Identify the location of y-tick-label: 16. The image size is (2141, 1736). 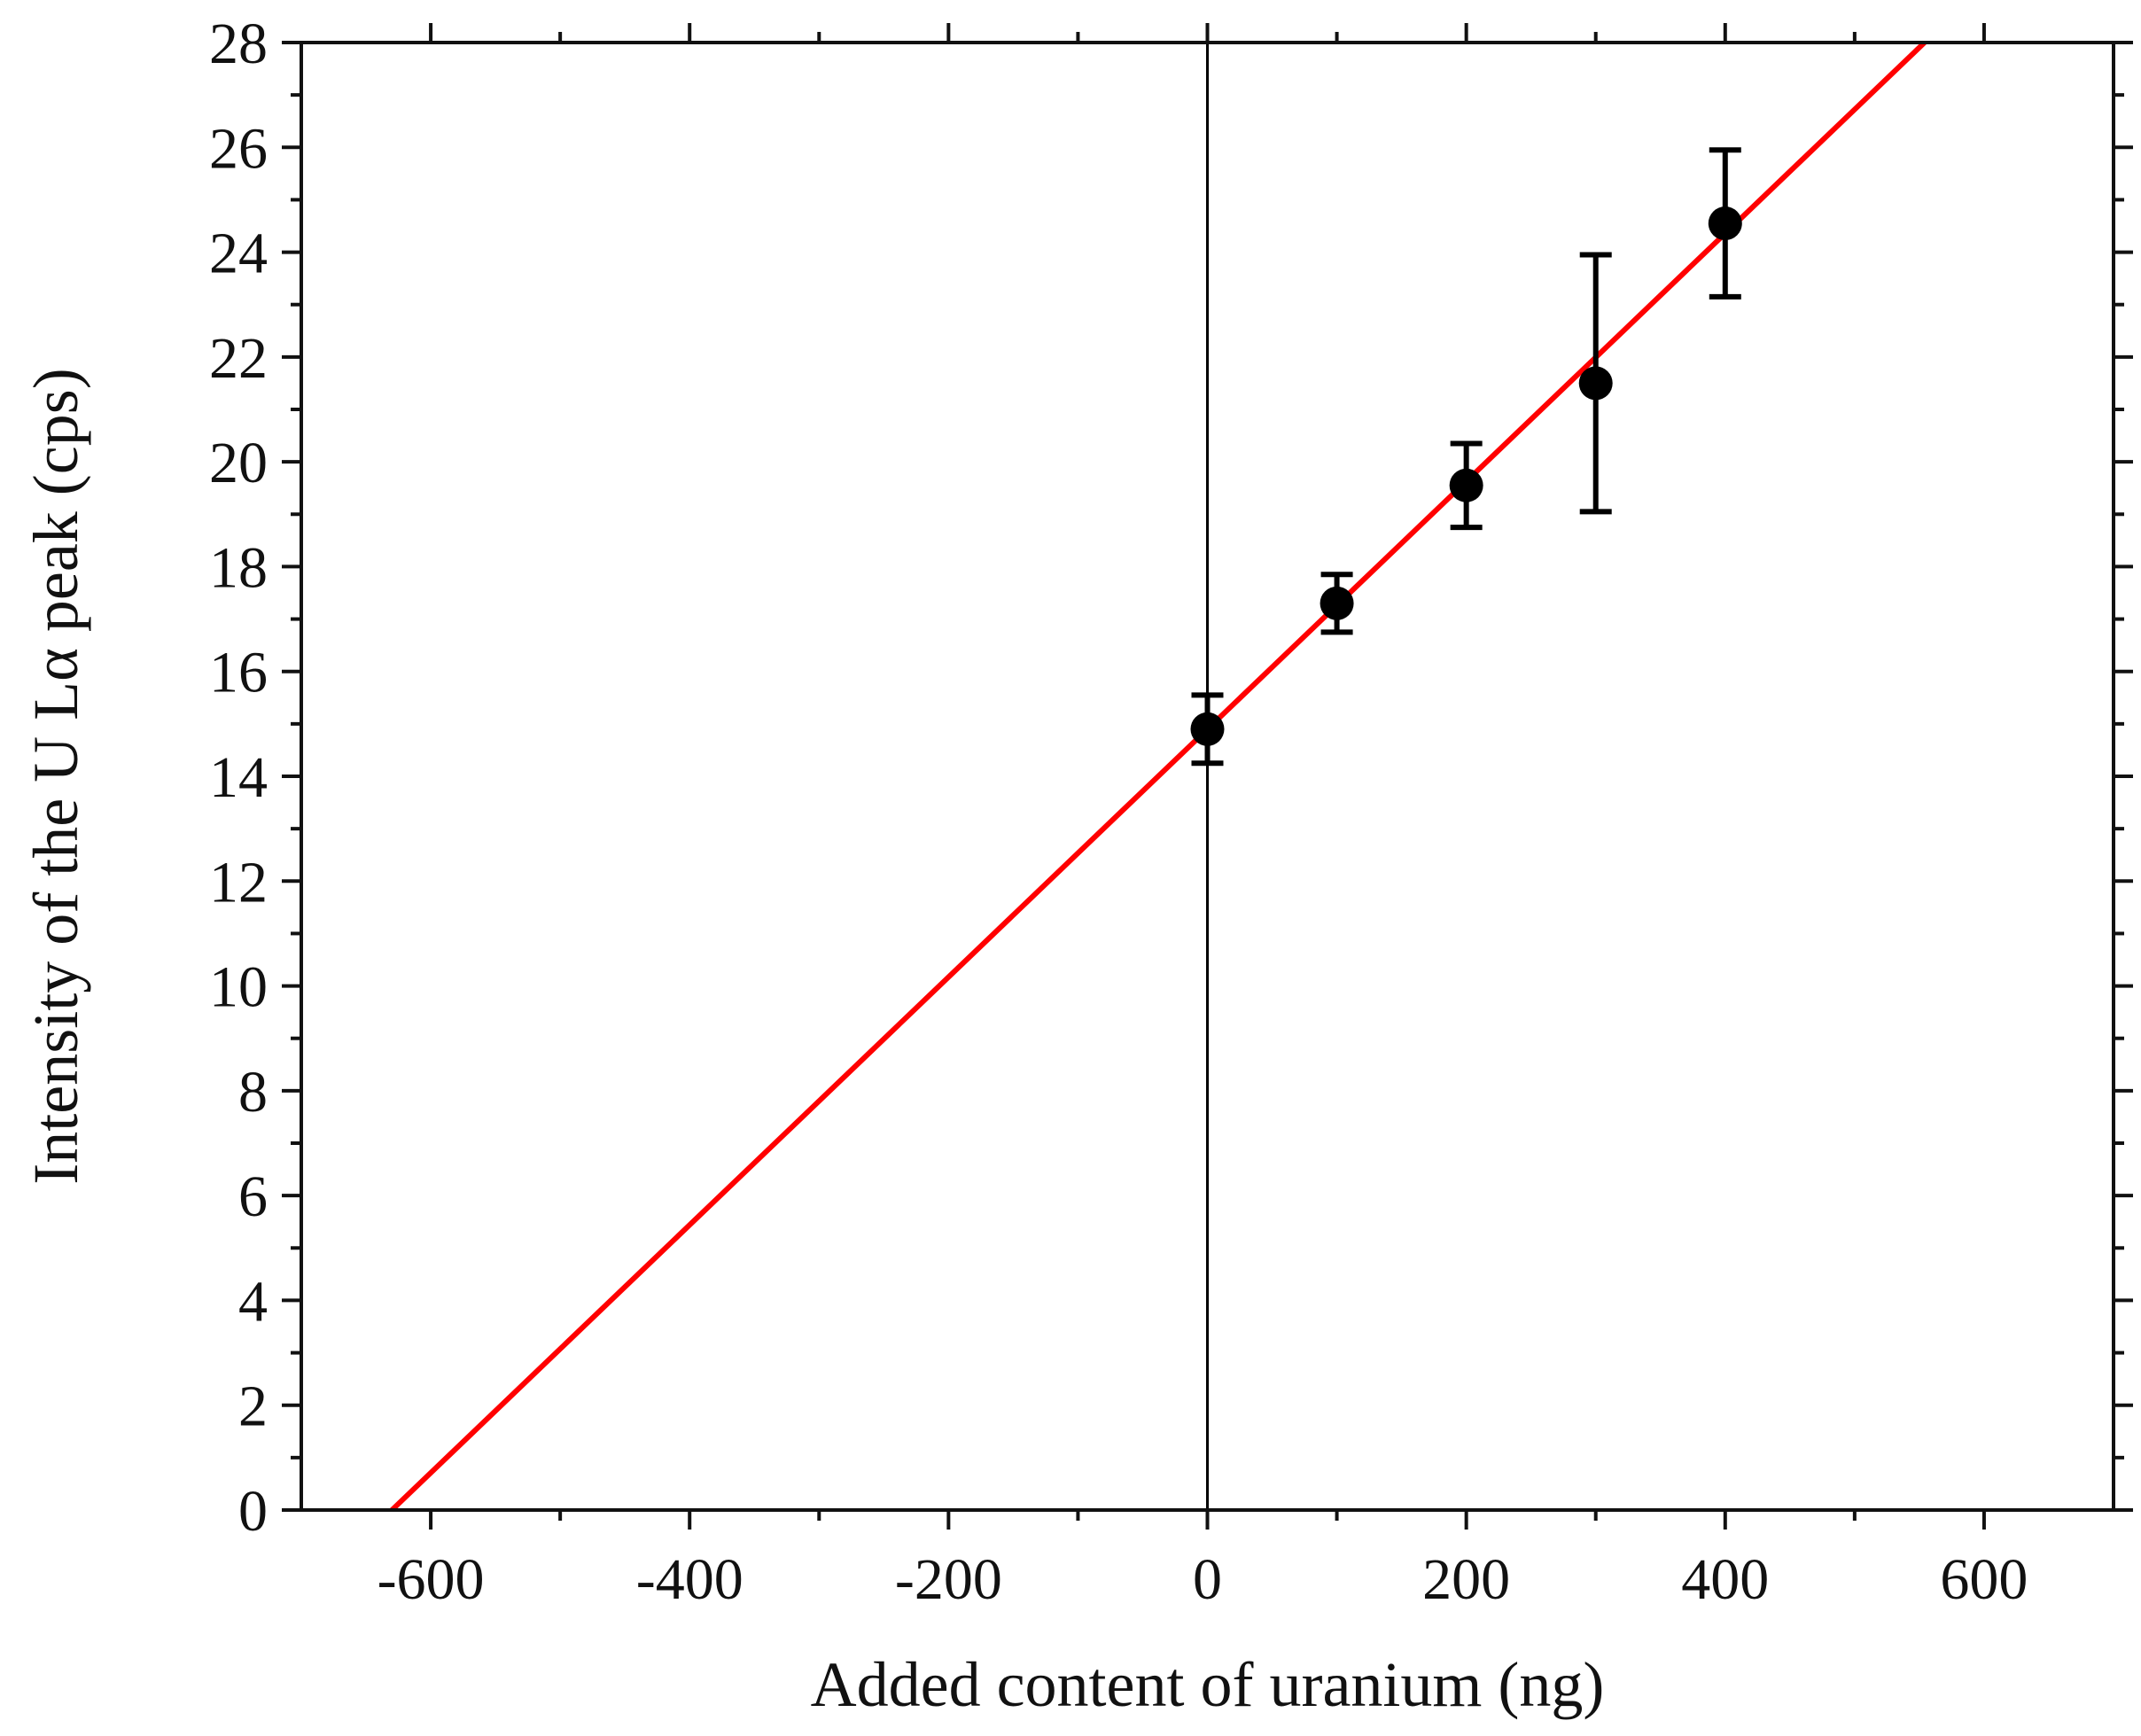
(238, 673).